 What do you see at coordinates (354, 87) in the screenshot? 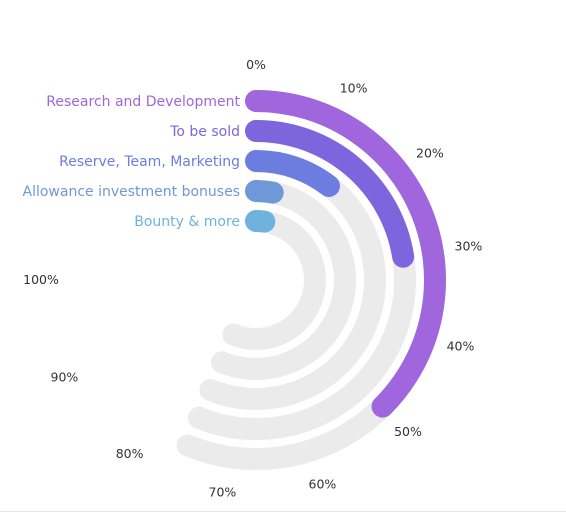
I see `tick-label: 10%` at bounding box center [354, 87].